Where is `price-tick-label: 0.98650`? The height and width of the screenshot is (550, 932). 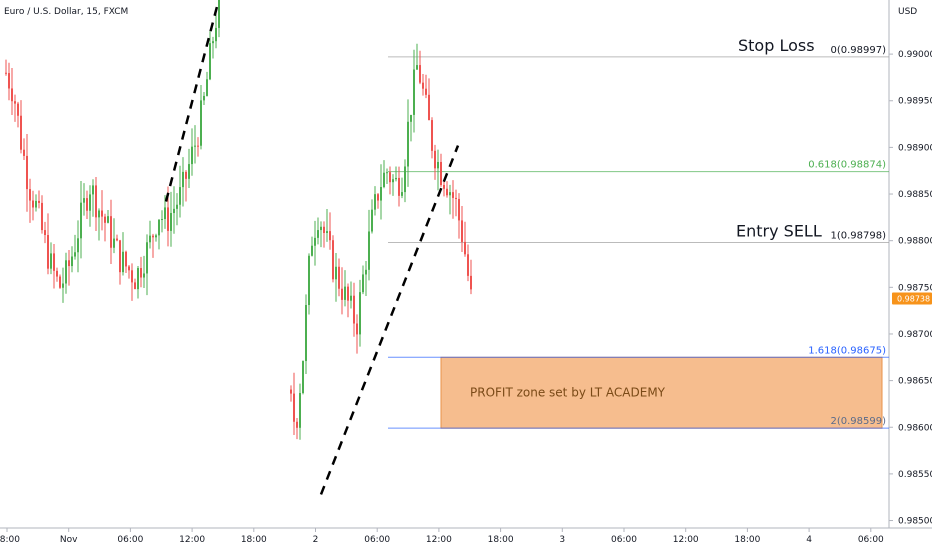 price-tick-label: 0.98650 is located at coordinates (915, 382).